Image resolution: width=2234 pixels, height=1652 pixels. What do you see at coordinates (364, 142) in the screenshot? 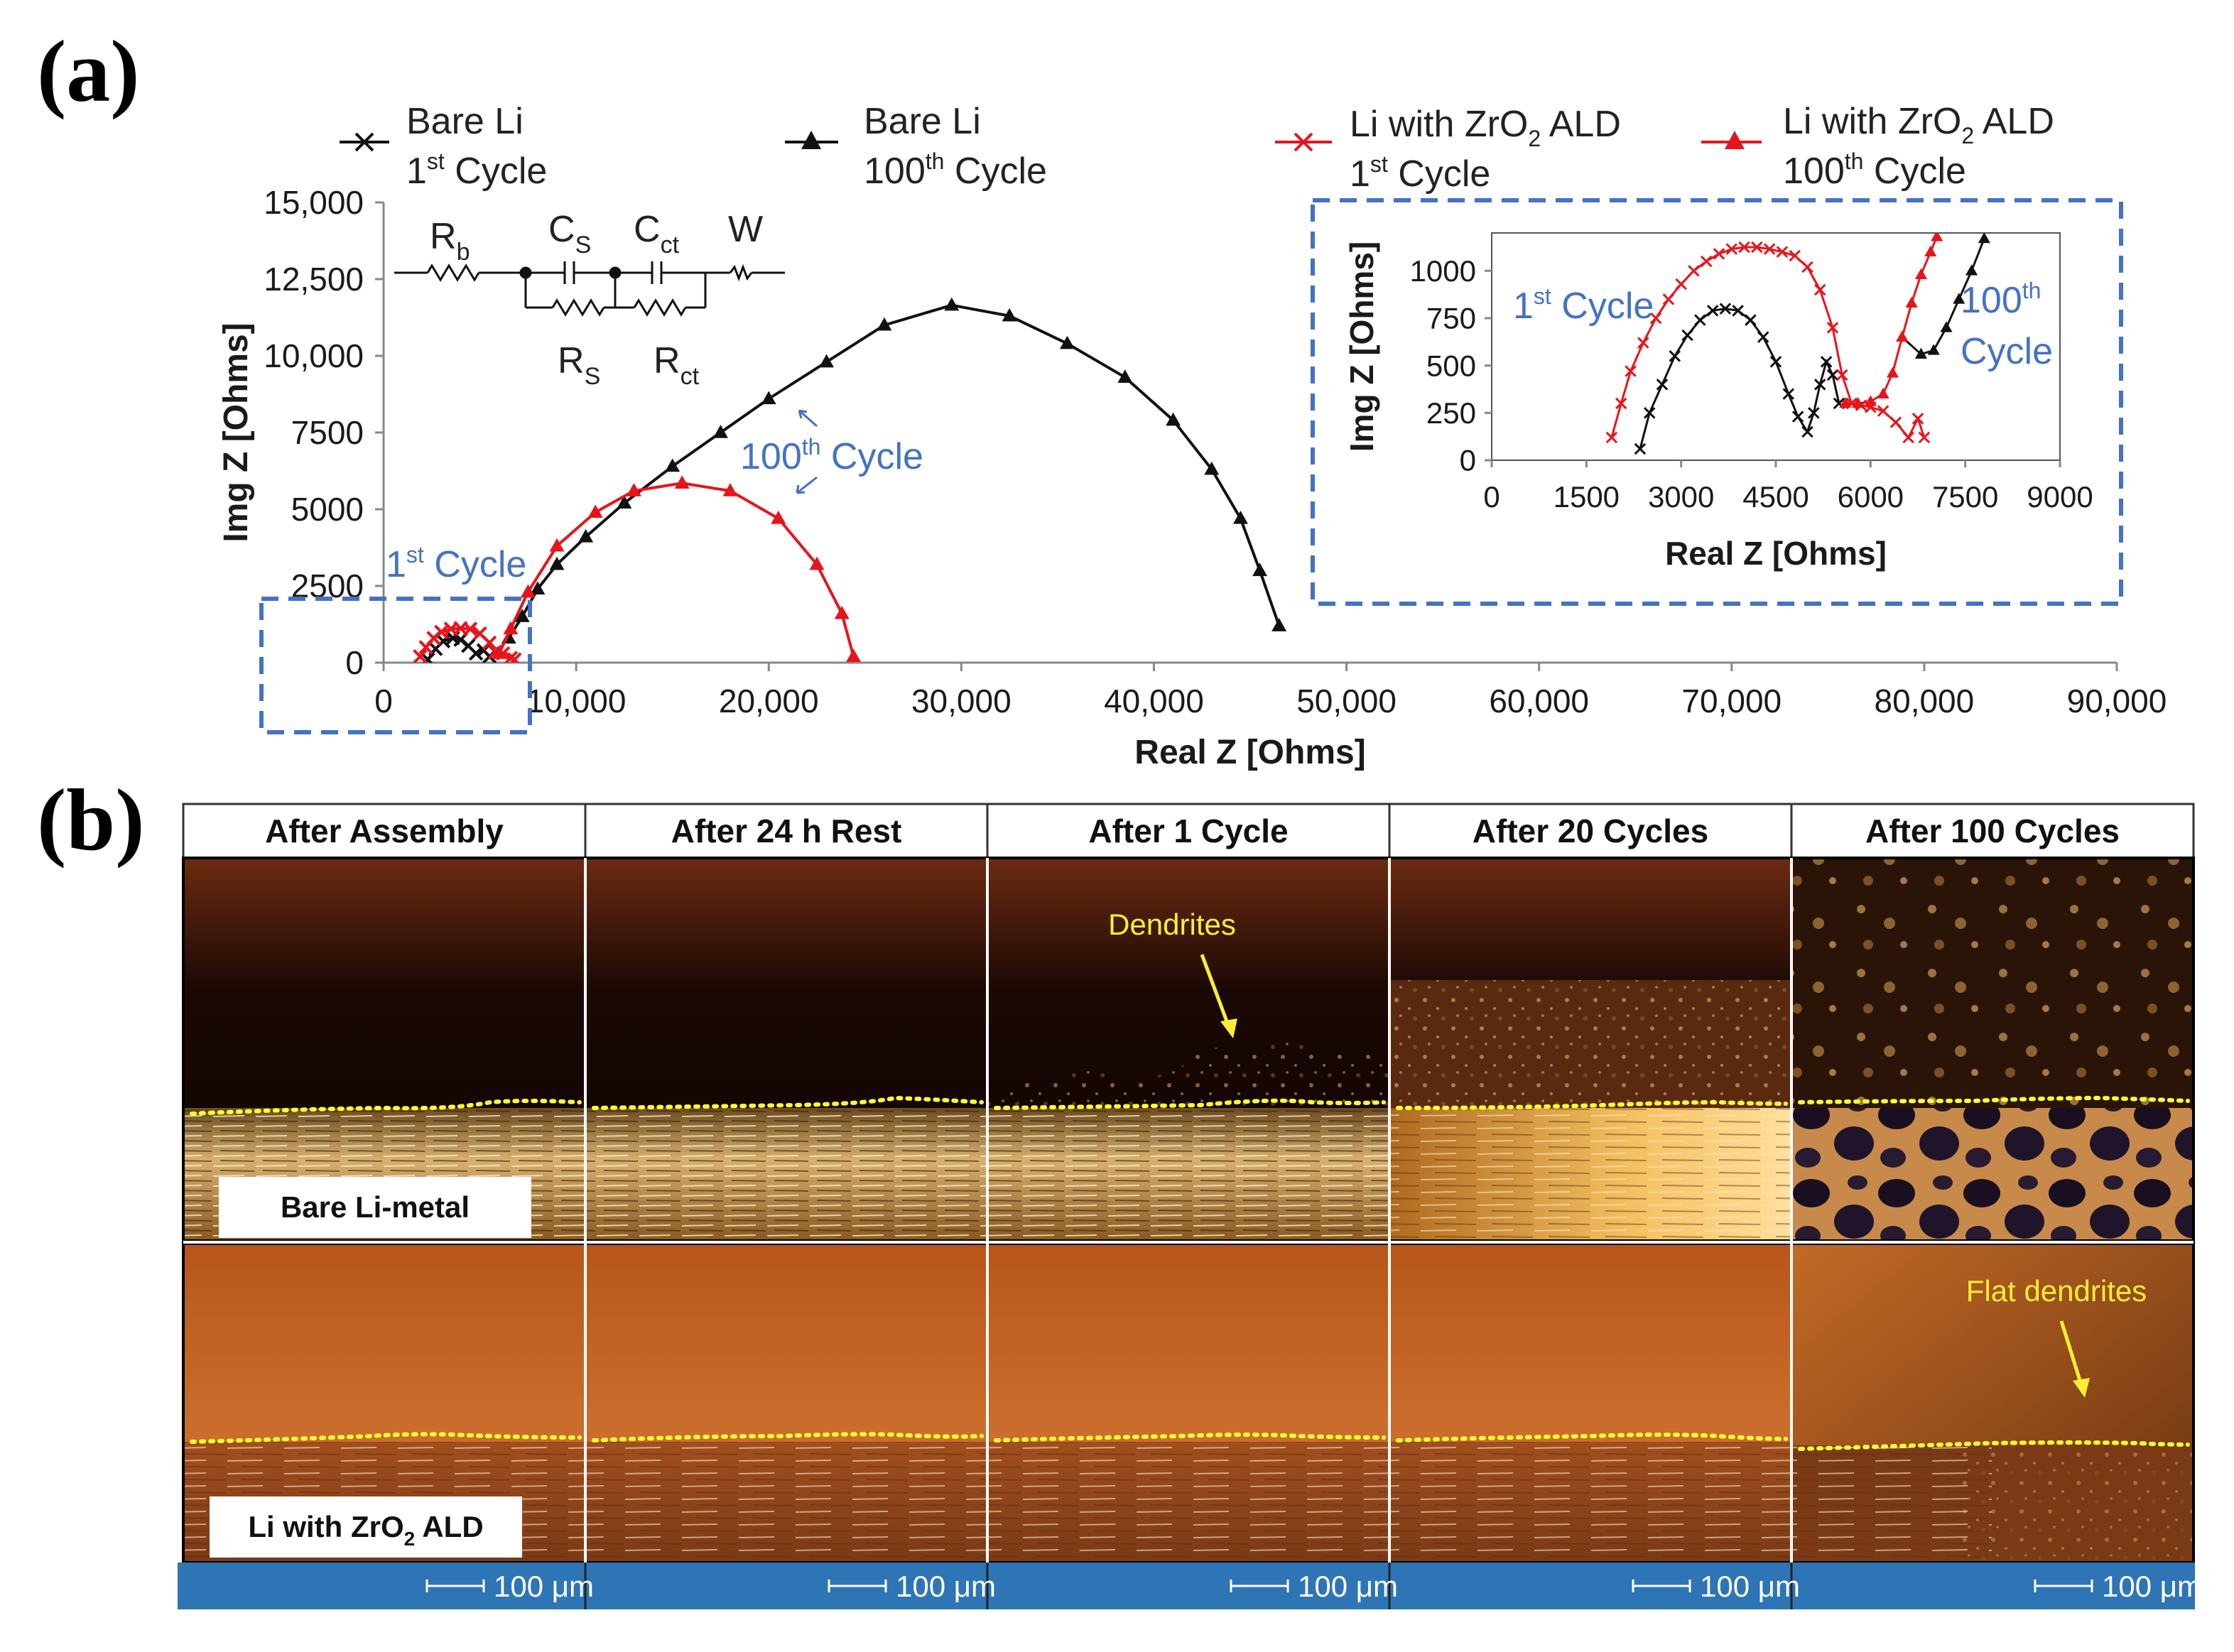
I see `x-icon` at bounding box center [364, 142].